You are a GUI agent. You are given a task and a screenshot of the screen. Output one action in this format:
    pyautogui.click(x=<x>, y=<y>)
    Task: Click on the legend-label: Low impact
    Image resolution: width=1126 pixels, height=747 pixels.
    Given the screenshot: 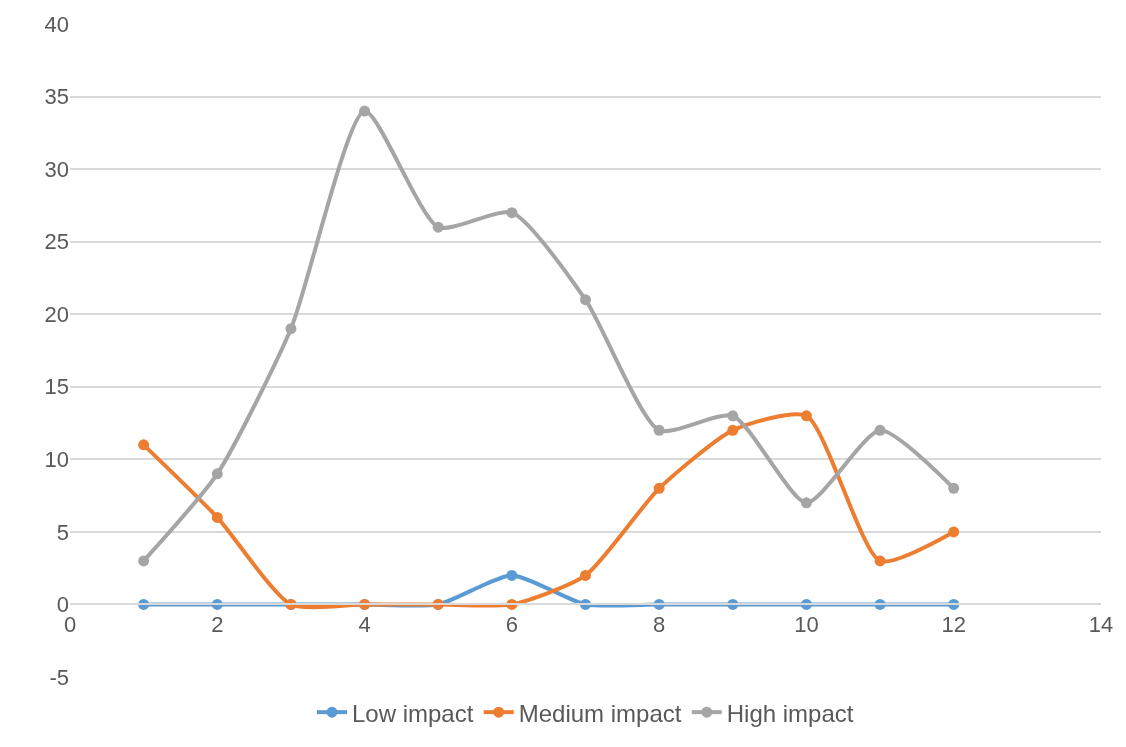 What is the action you would take?
    pyautogui.click(x=413, y=713)
    